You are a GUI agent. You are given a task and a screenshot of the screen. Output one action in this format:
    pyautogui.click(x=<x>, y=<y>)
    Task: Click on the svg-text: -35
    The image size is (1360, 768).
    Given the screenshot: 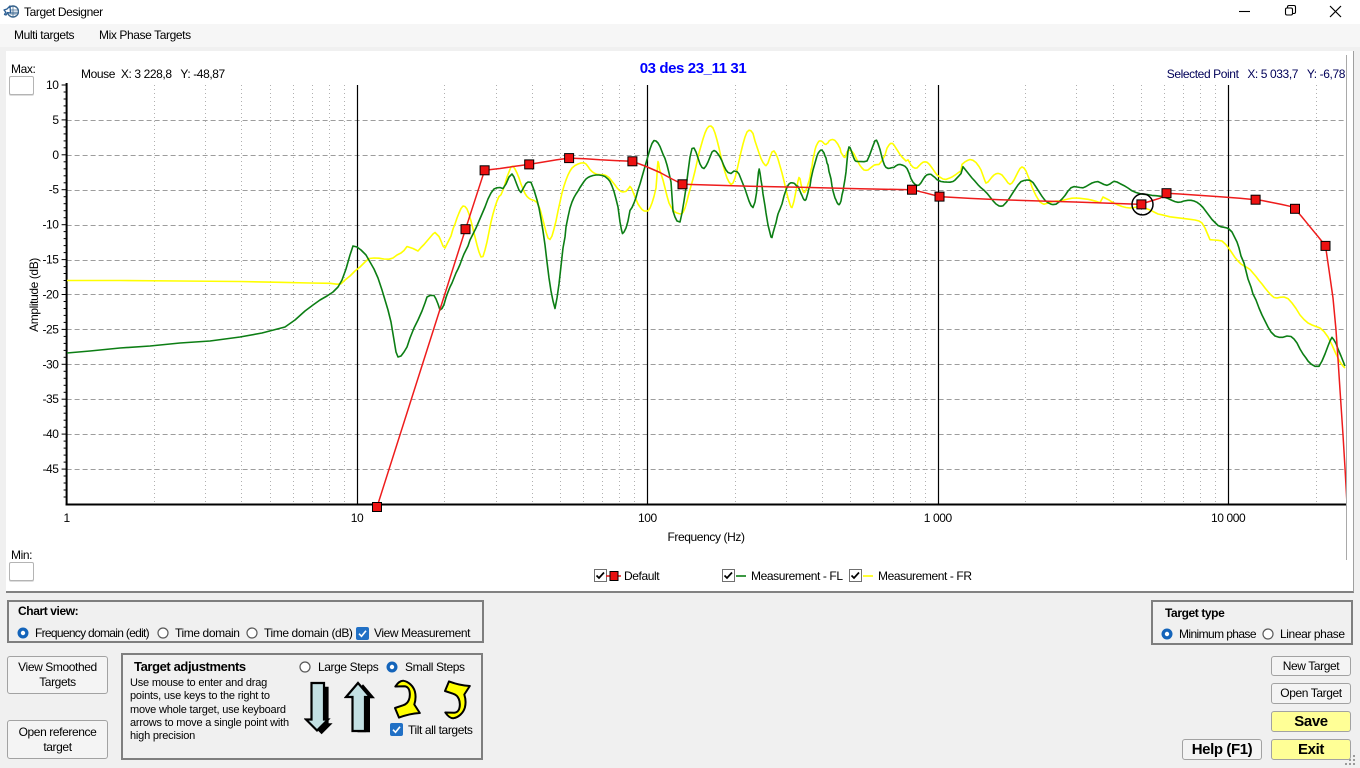 What is the action you would take?
    pyautogui.click(x=50, y=399)
    